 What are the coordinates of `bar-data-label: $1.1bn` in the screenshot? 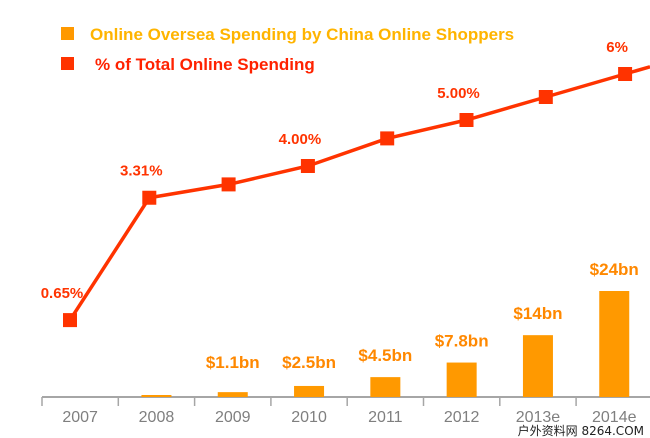 It's located at (233, 362).